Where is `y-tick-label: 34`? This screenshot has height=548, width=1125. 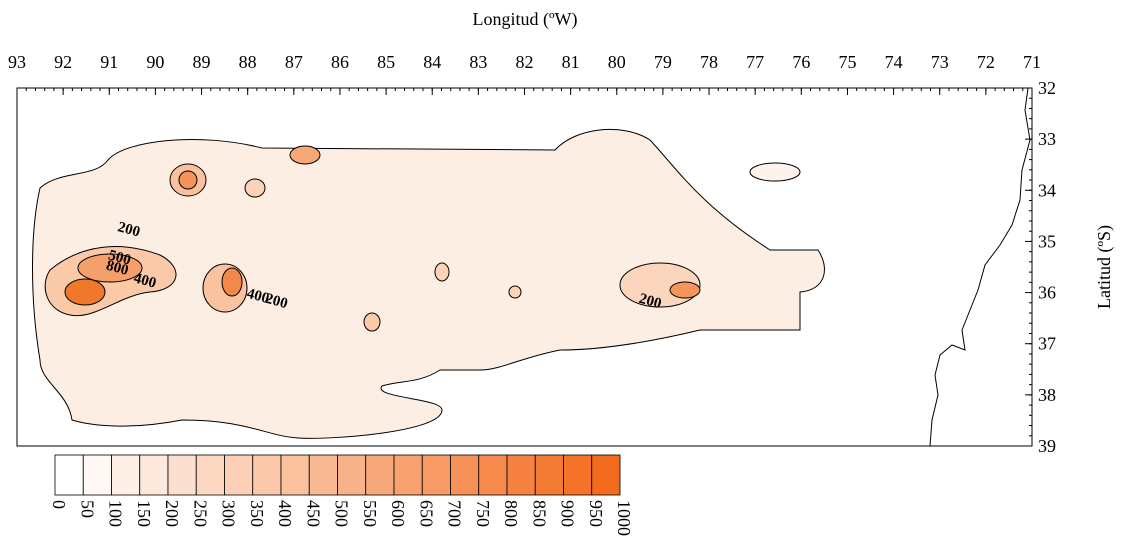 y-tick-label: 34 is located at coordinates (1047, 190).